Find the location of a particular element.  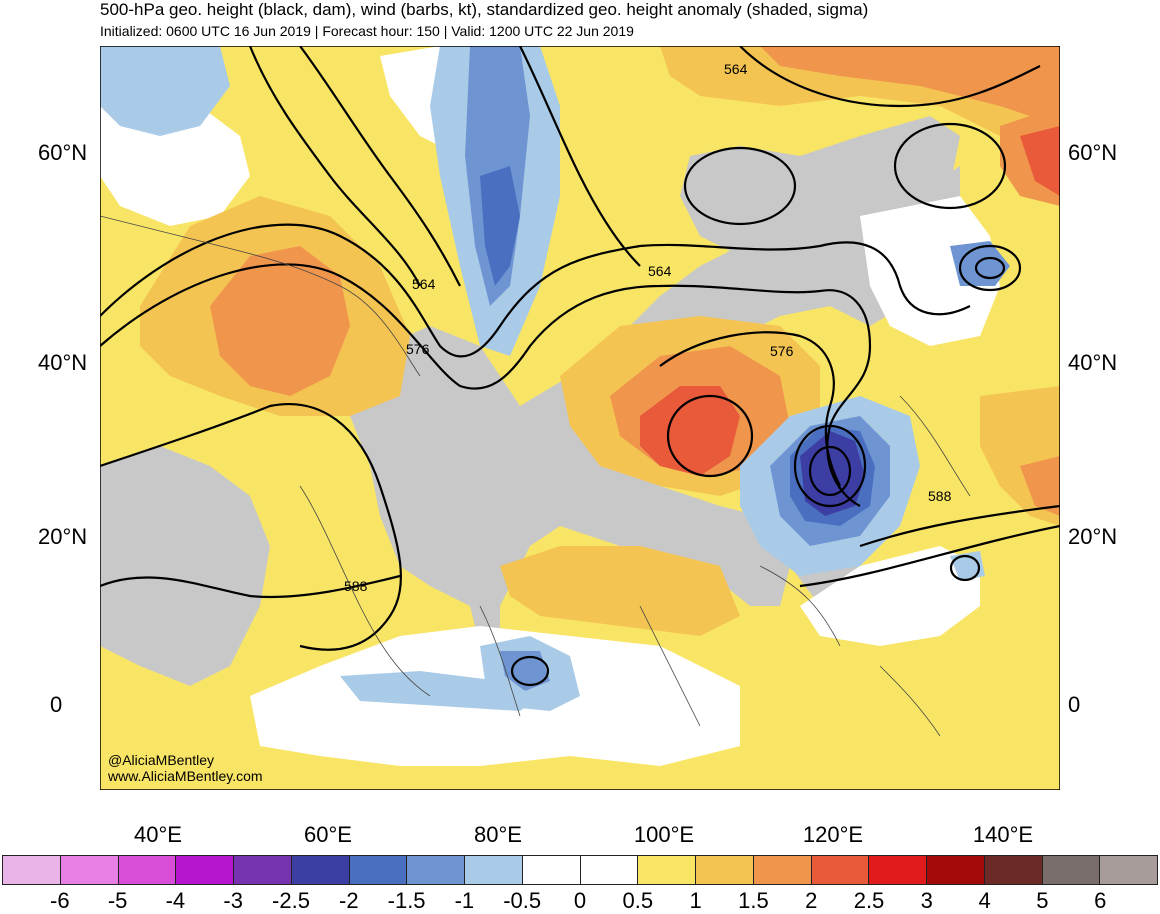

colorbar is located at coordinates (580, 870).